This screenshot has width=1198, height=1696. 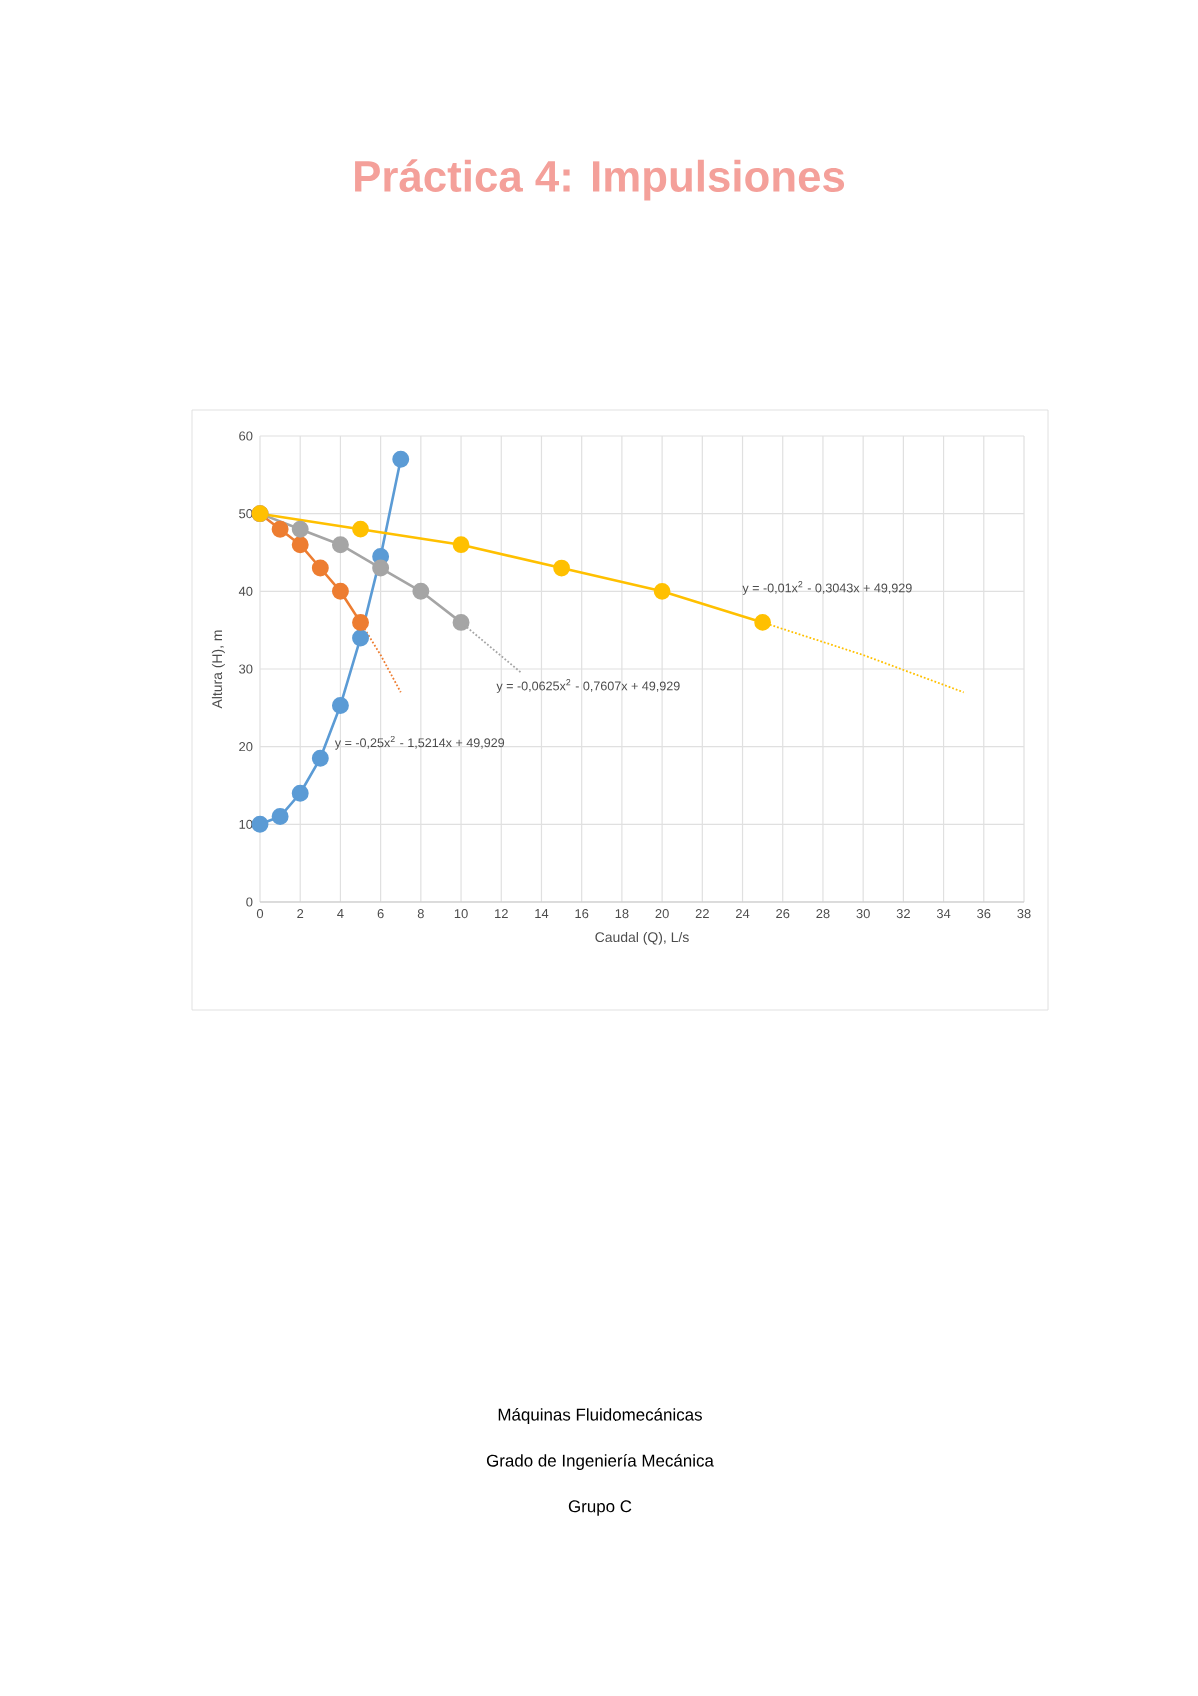 I want to click on text: Grado de Ingeniería Mecánica, so click(x=600, y=1462).